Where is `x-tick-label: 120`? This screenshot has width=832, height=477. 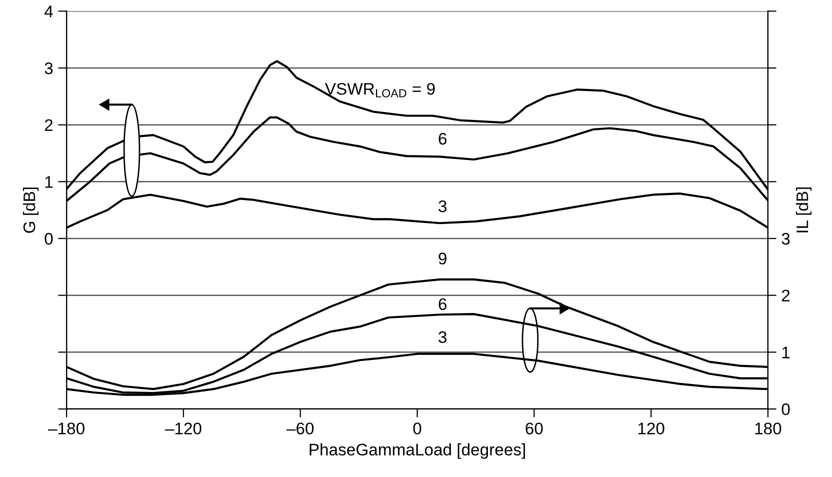 x-tick-label: 120 is located at coordinates (651, 428).